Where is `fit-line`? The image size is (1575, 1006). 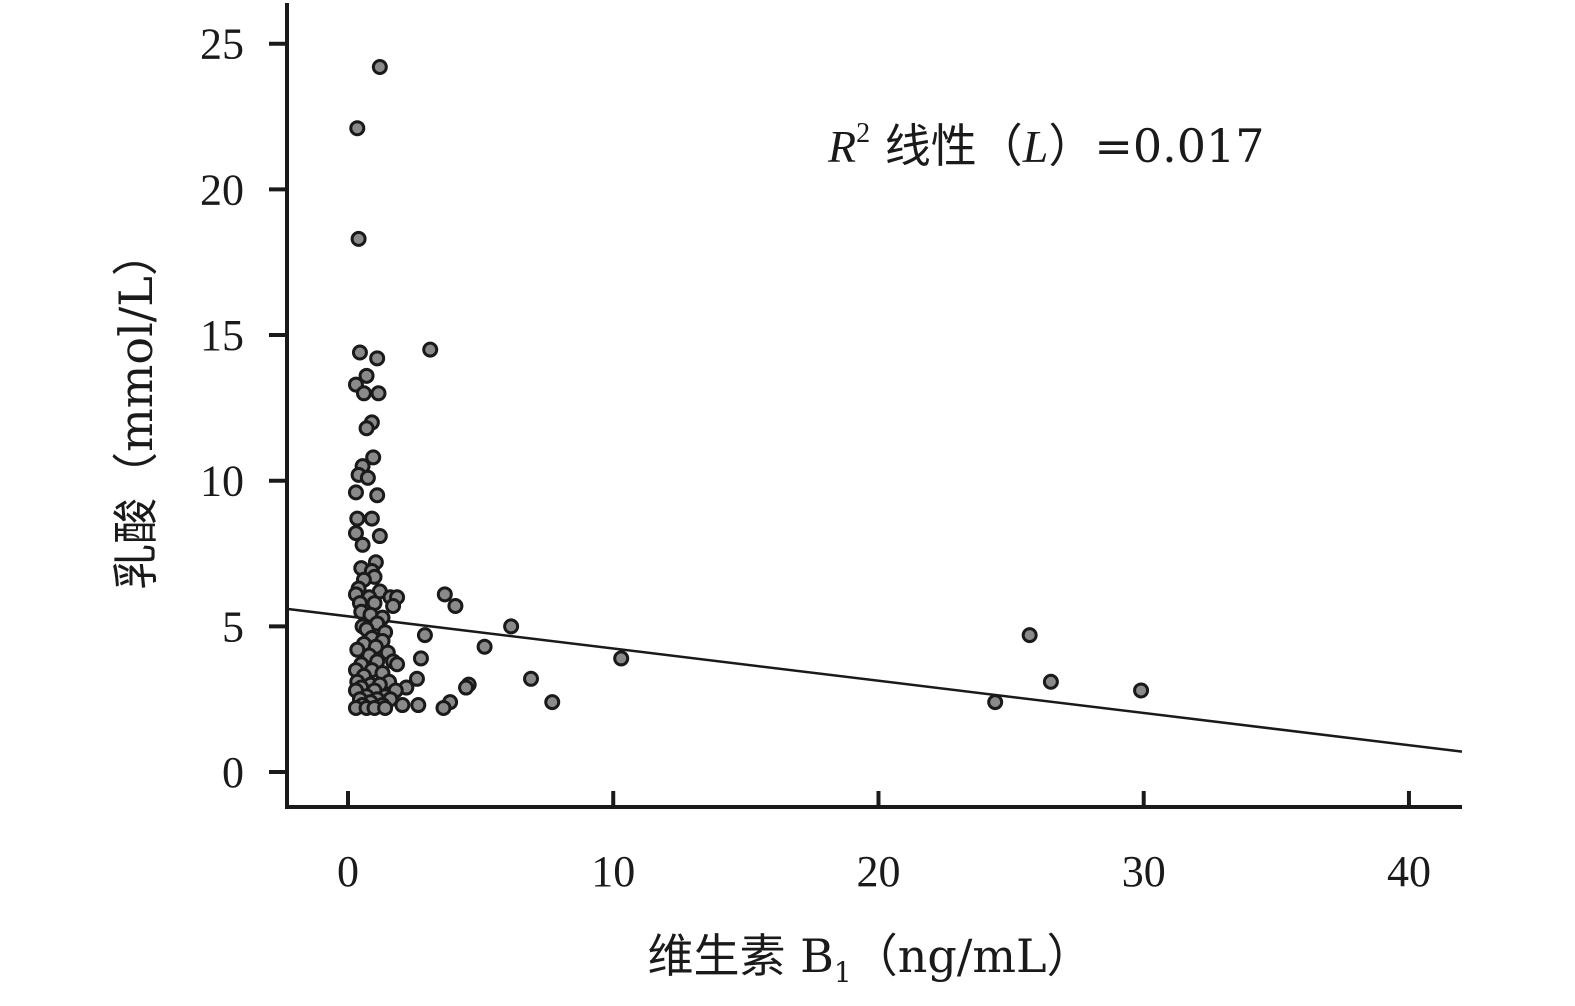 fit-line is located at coordinates (874, 680).